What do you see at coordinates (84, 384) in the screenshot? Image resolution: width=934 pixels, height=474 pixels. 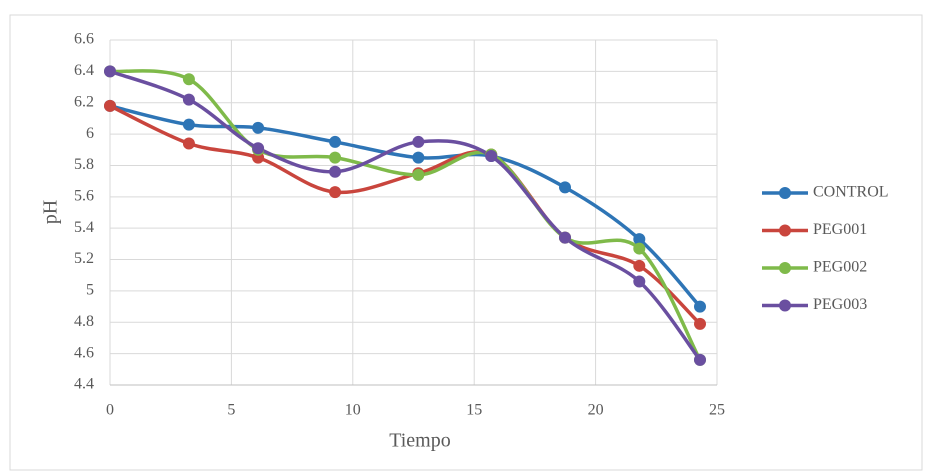 I see `y-tick-label: 4.4` at bounding box center [84, 384].